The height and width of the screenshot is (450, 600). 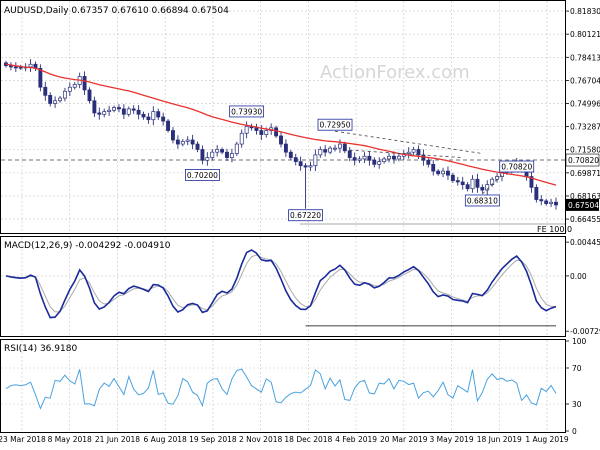 I want to click on price-y-tick-label: 0.74996, so click(x=585, y=104).